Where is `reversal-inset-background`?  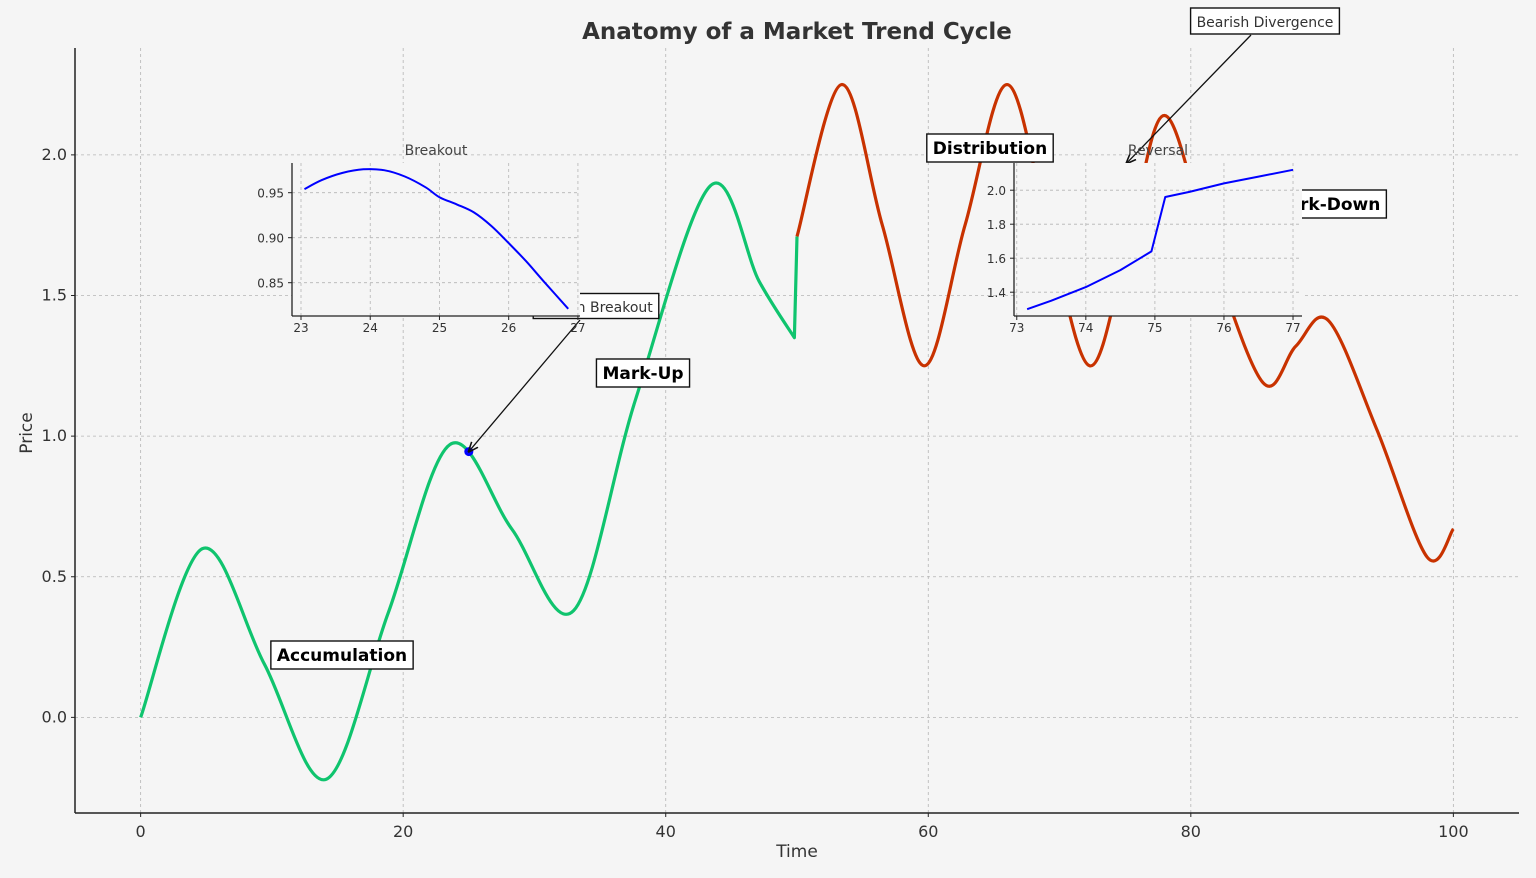
reversal-inset-background is located at coordinates (1158, 239).